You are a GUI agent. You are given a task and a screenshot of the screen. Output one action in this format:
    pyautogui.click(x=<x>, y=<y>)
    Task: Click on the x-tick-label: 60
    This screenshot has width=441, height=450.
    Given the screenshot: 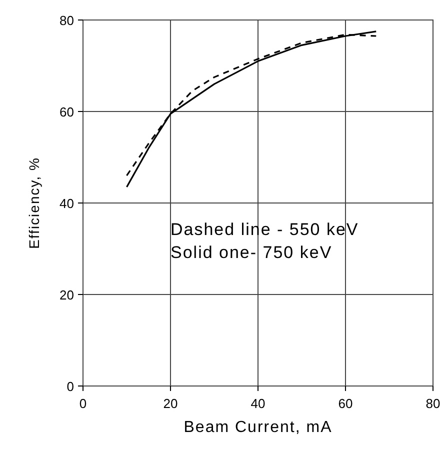 What is the action you would take?
    pyautogui.click(x=345, y=403)
    